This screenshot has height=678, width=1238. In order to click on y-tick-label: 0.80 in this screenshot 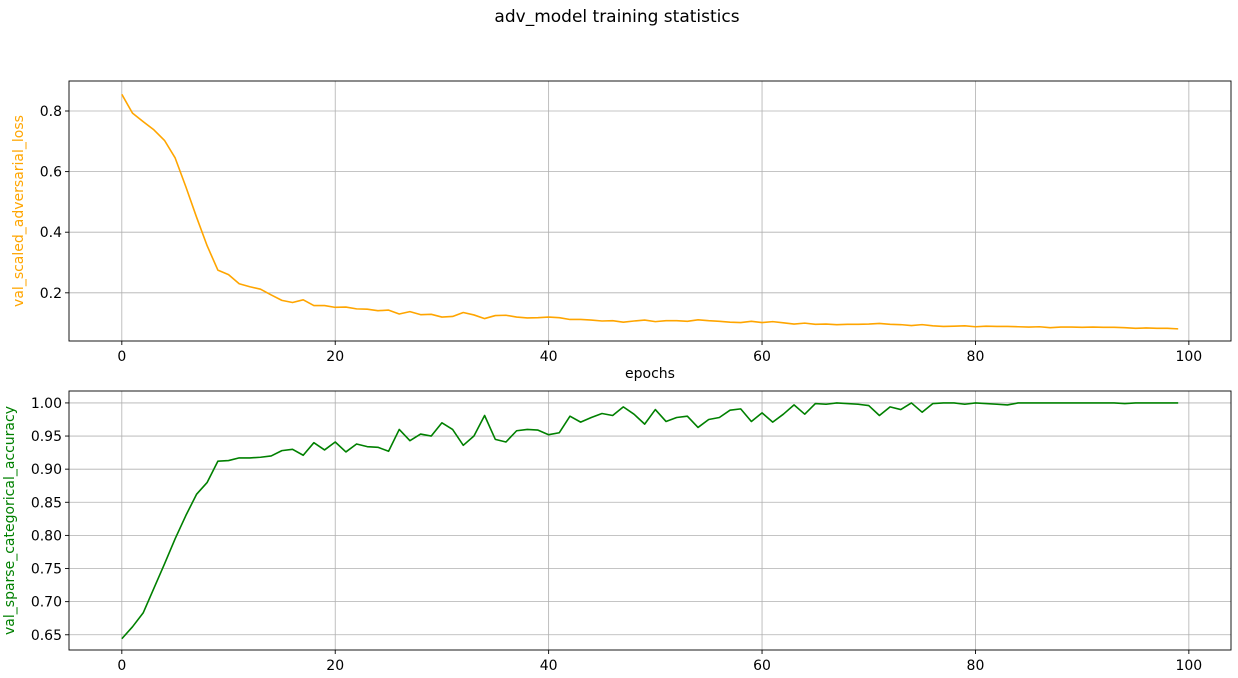, I will do `click(46, 536)`.